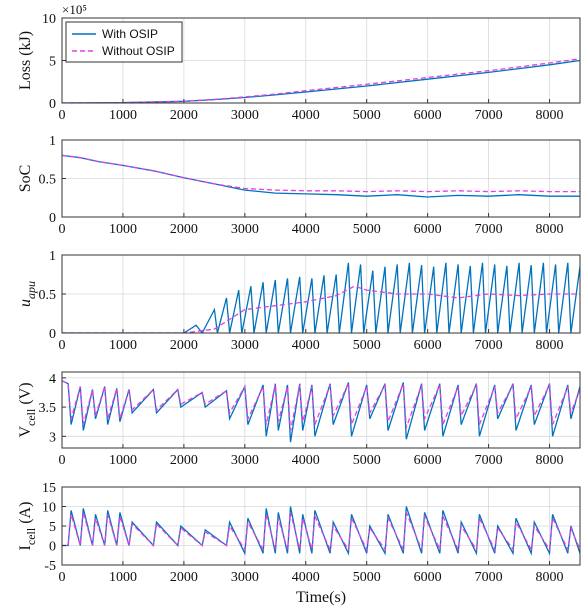  I want to click on legend-box, so click(124, 42).